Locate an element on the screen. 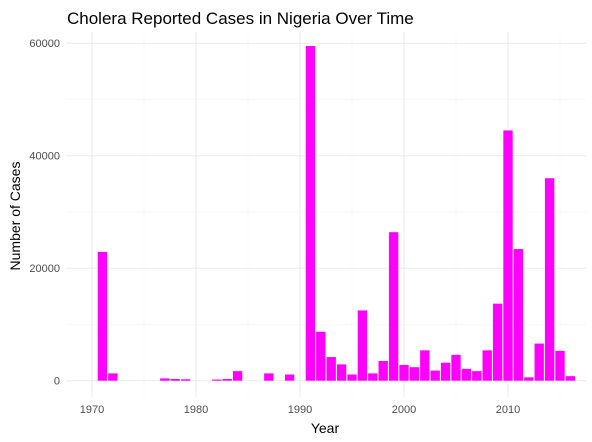 This screenshot has width=592, height=442. bar-2006 is located at coordinates (466, 374).